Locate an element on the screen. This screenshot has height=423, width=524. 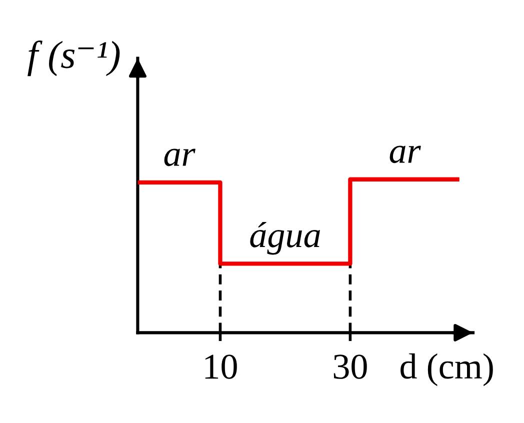
x-tick-label: 10 is located at coordinates (221, 366).